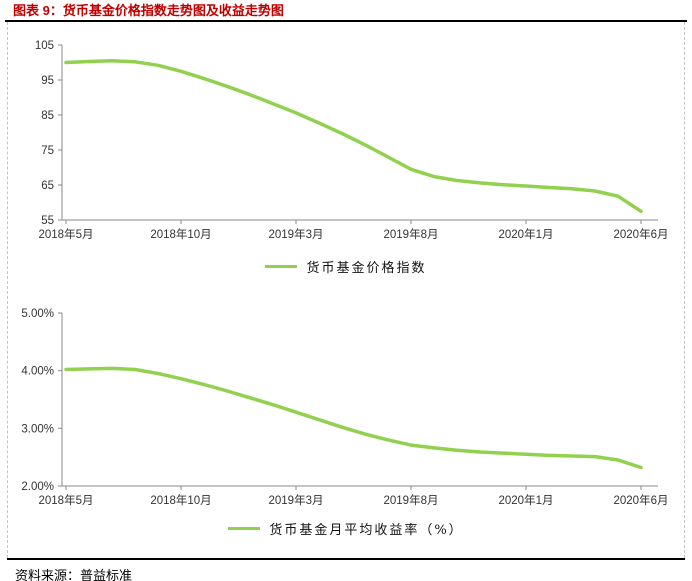 The width and height of the screenshot is (692, 581). I want to click on yield-legend: 货币基金月平均收益率（%）, so click(346, 528).